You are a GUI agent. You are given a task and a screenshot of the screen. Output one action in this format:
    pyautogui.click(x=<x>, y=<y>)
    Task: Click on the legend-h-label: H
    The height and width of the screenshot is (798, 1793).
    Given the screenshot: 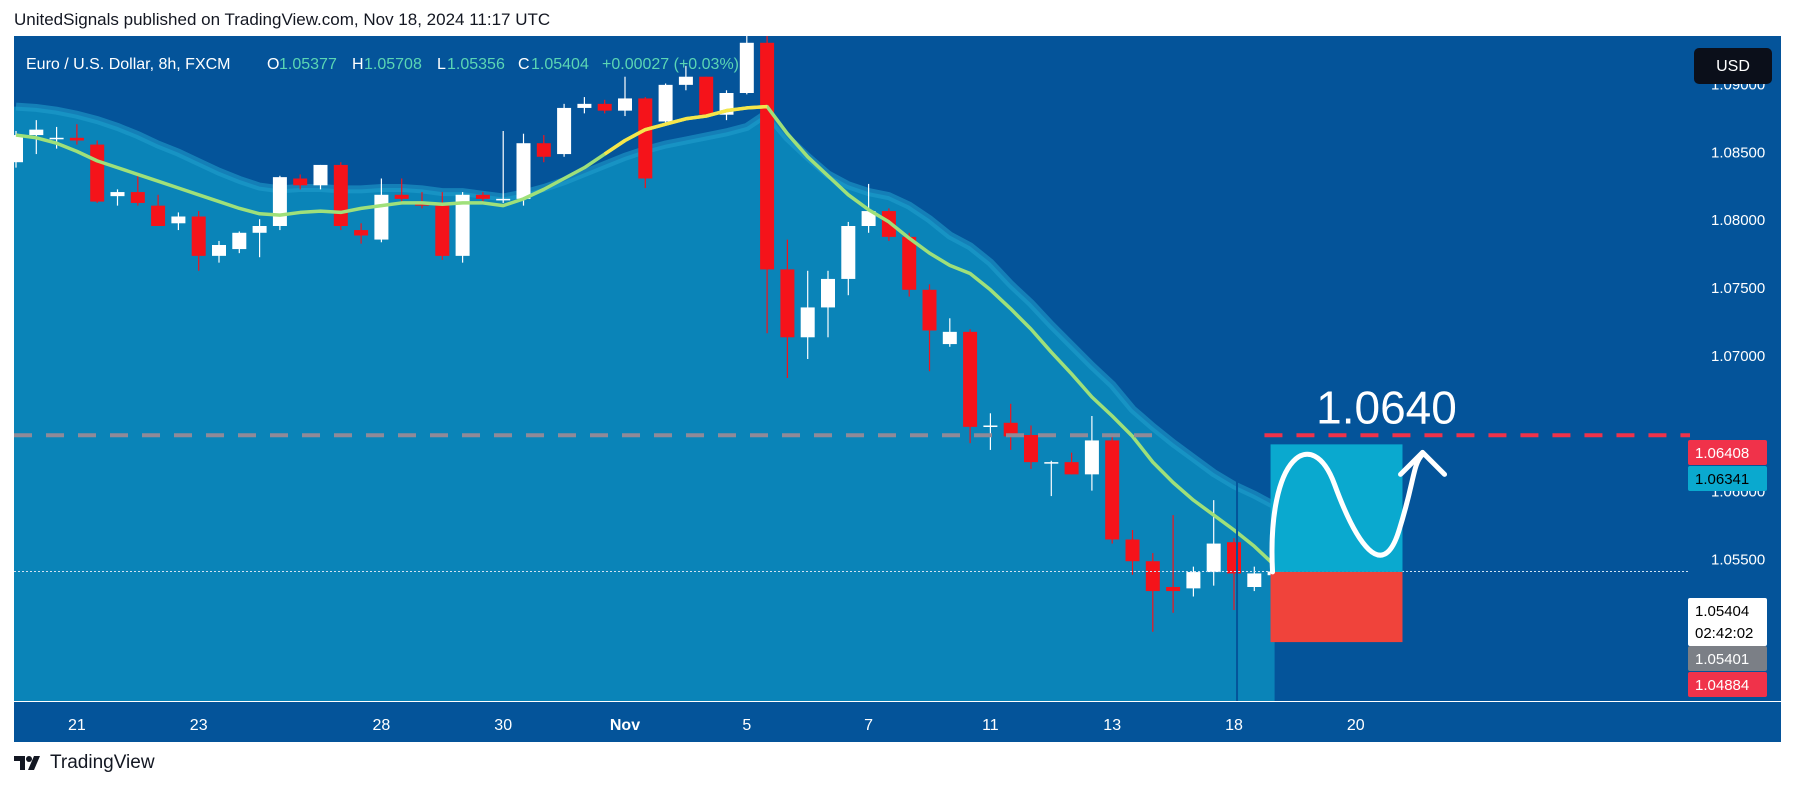 What is the action you would take?
    pyautogui.click(x=358, y=64)
    